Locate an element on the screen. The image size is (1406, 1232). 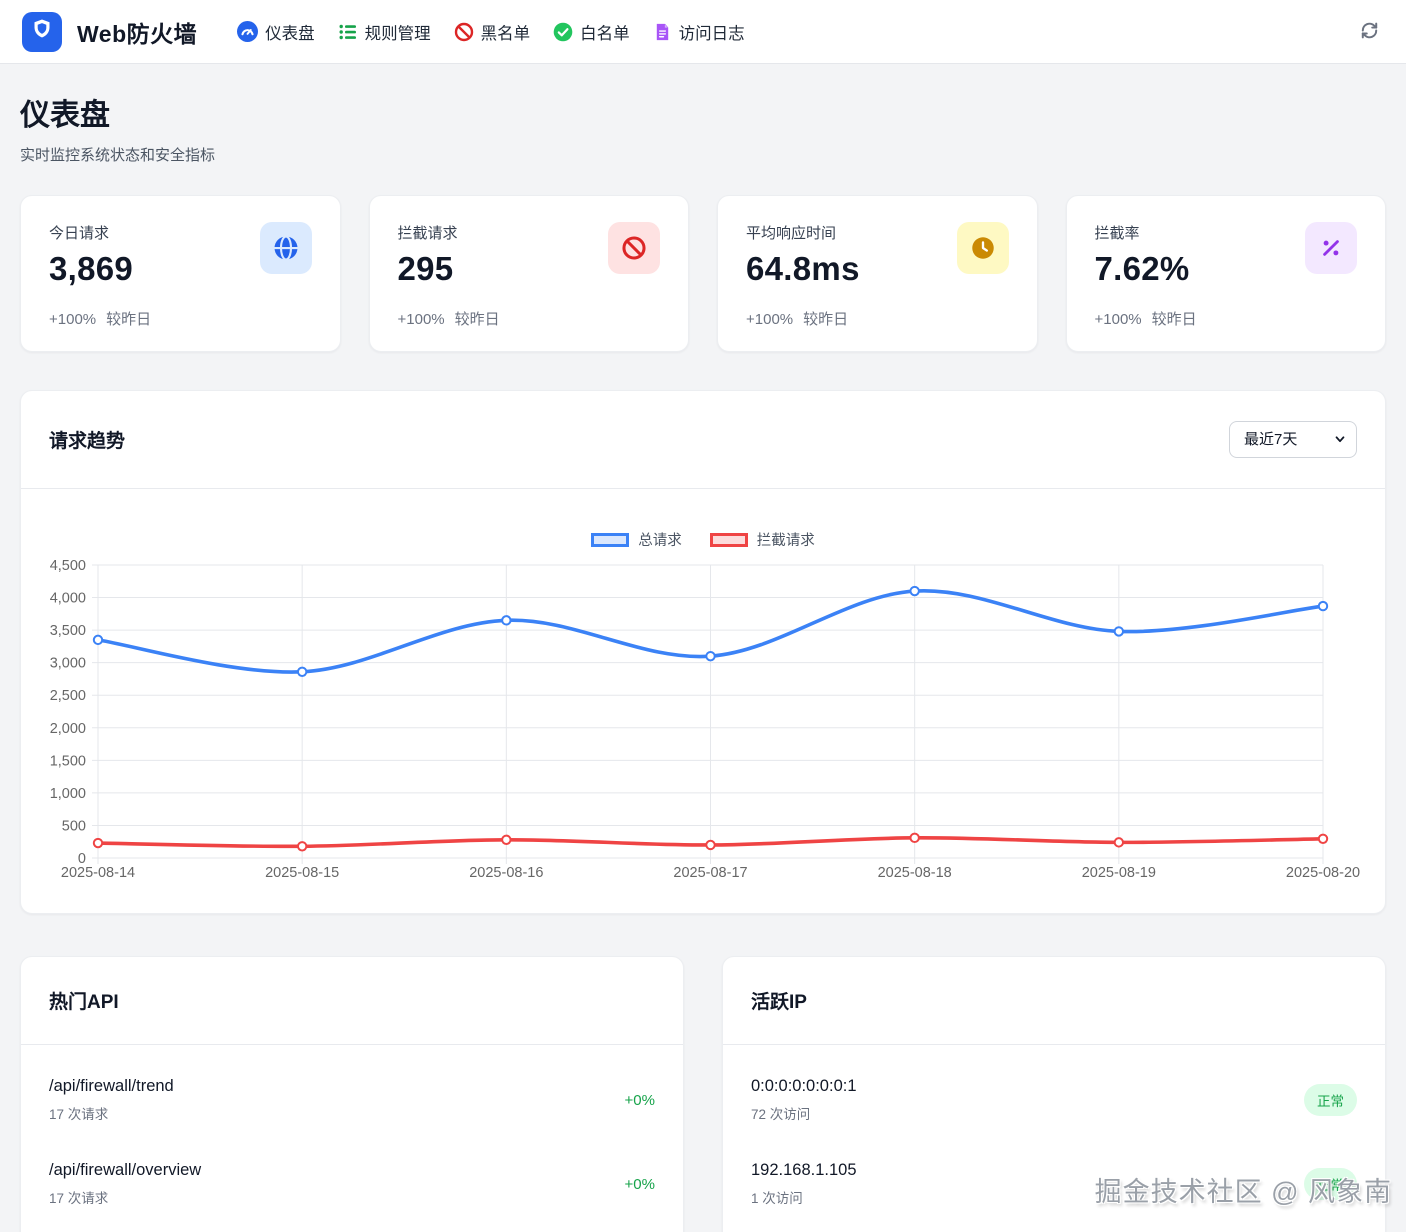
nav-item-rules: 规则管理 is located at coordinates (384, 32).